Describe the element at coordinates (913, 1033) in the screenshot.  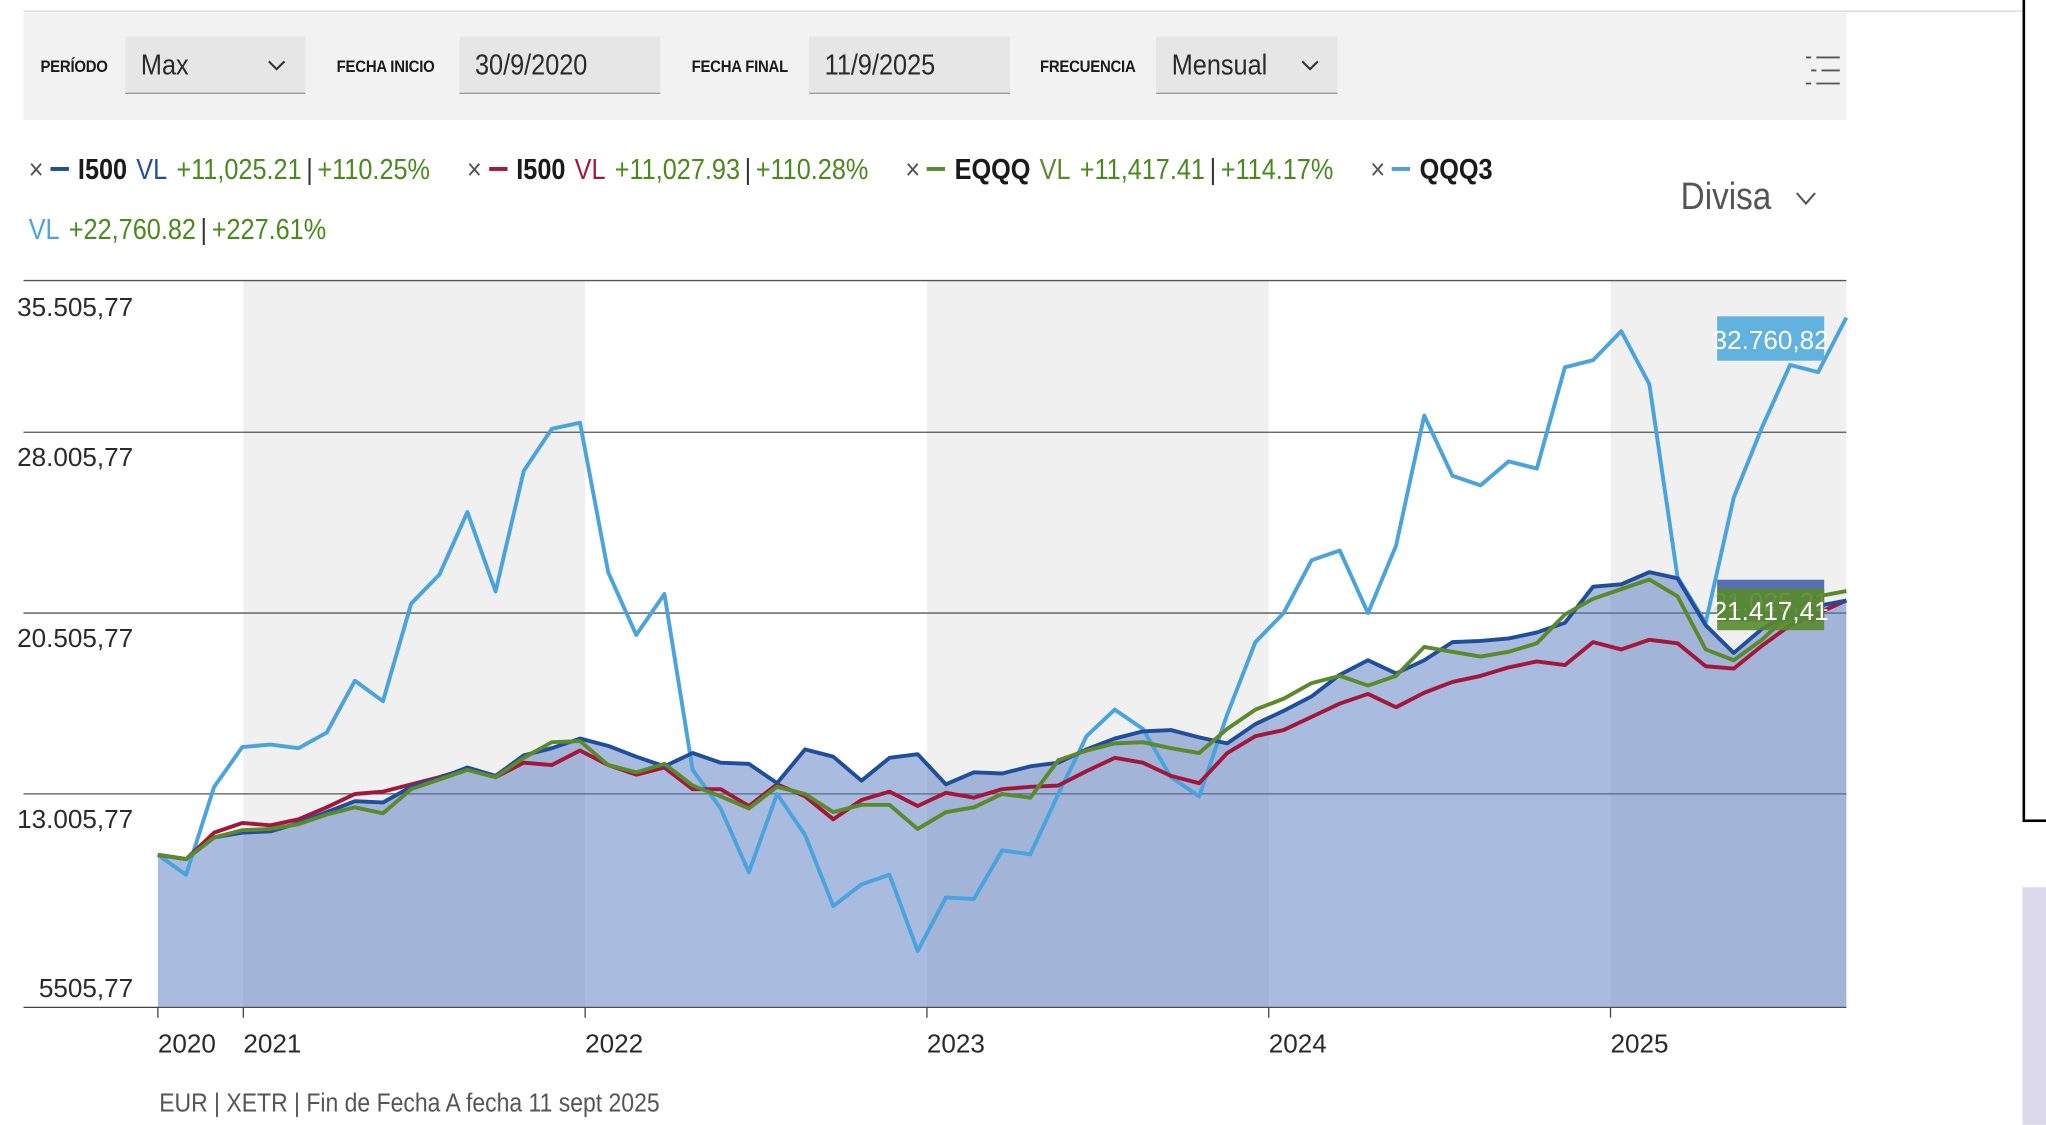
I see `x-axis: 2020 2021 2022 2023 2024 2025` at that location.